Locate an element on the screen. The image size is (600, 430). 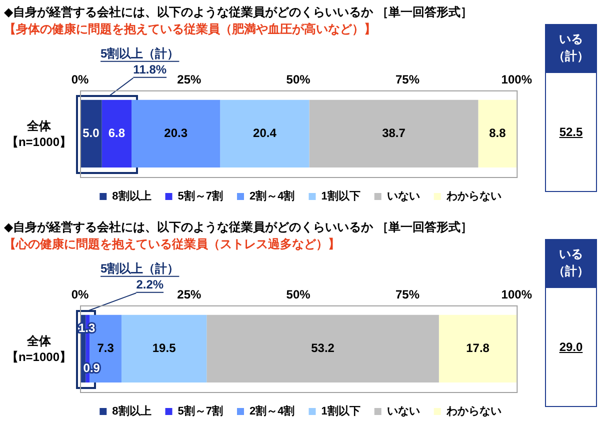
data-label: 20.4 is located at coordinates (265, 133).